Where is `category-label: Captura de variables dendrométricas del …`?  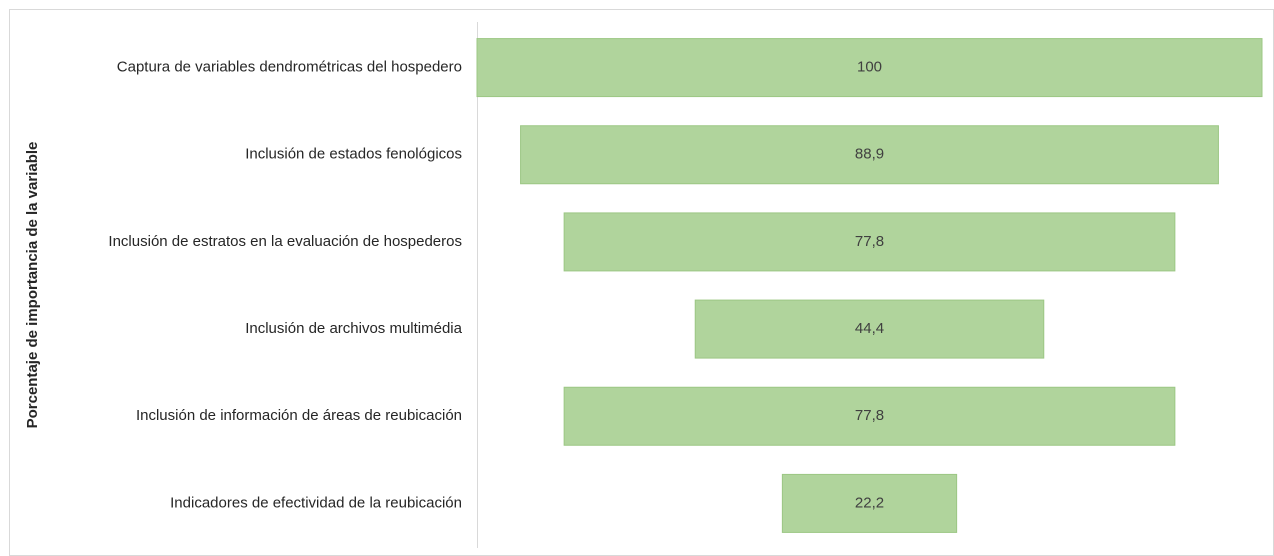
category-label: Captura de variables dendrométricas del … is located at coordinates (289, 67).